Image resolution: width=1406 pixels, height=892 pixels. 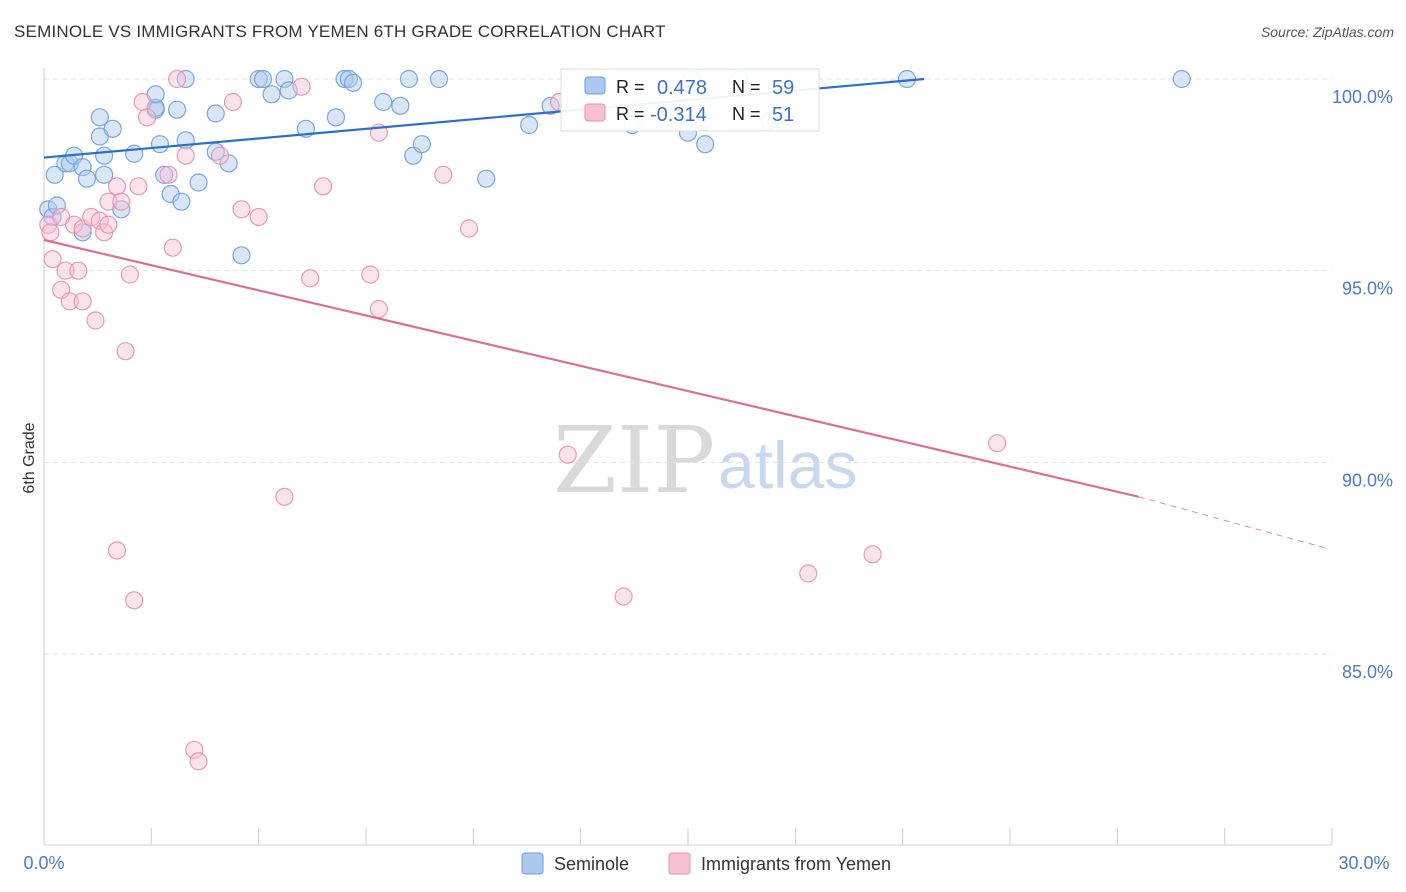 I want to click on seminole-legend-label: Seminole, so click(x=591, y=864).